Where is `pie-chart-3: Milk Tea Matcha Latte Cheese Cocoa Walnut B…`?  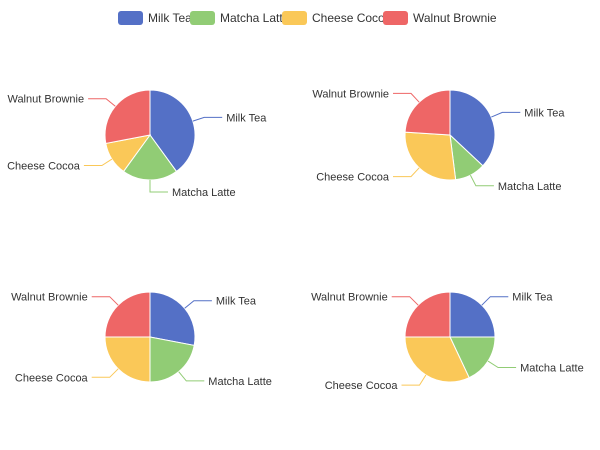 pie-chart-3: Milk Tea Matcha Latte Cheese Cocoa Walnut B… is located at coordinates (141, 339).